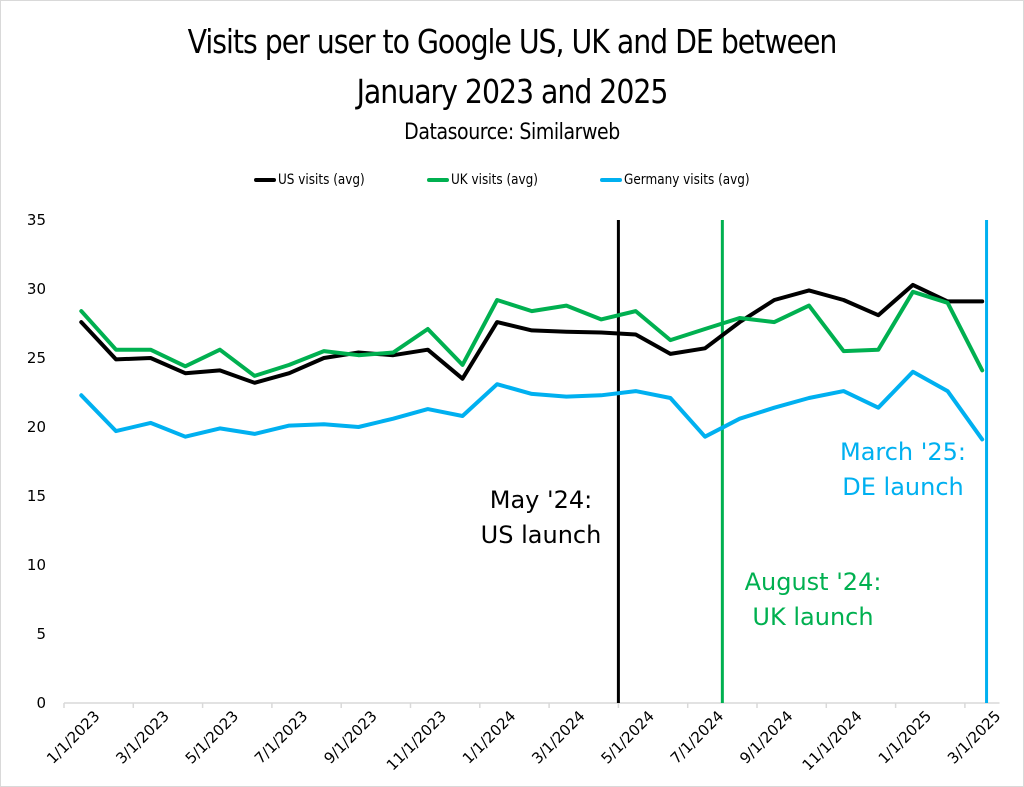 The image size is (1024, 787). What do you see at coordinates (766, 737) in the screenshot?
I see `x-tick-label: 9/1/2024` at bounding box center [766, 737].